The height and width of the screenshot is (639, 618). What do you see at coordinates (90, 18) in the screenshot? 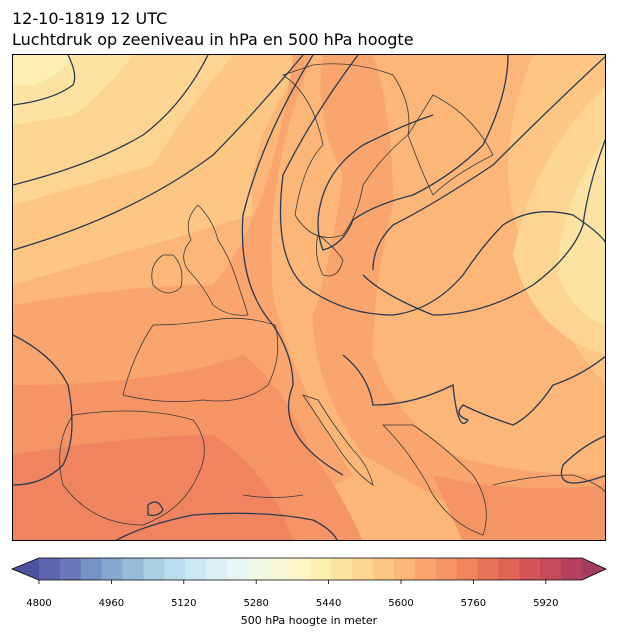
I see `map-title-datetime: 12-10-1819 12 UTC` at bounding box center [90, 18].